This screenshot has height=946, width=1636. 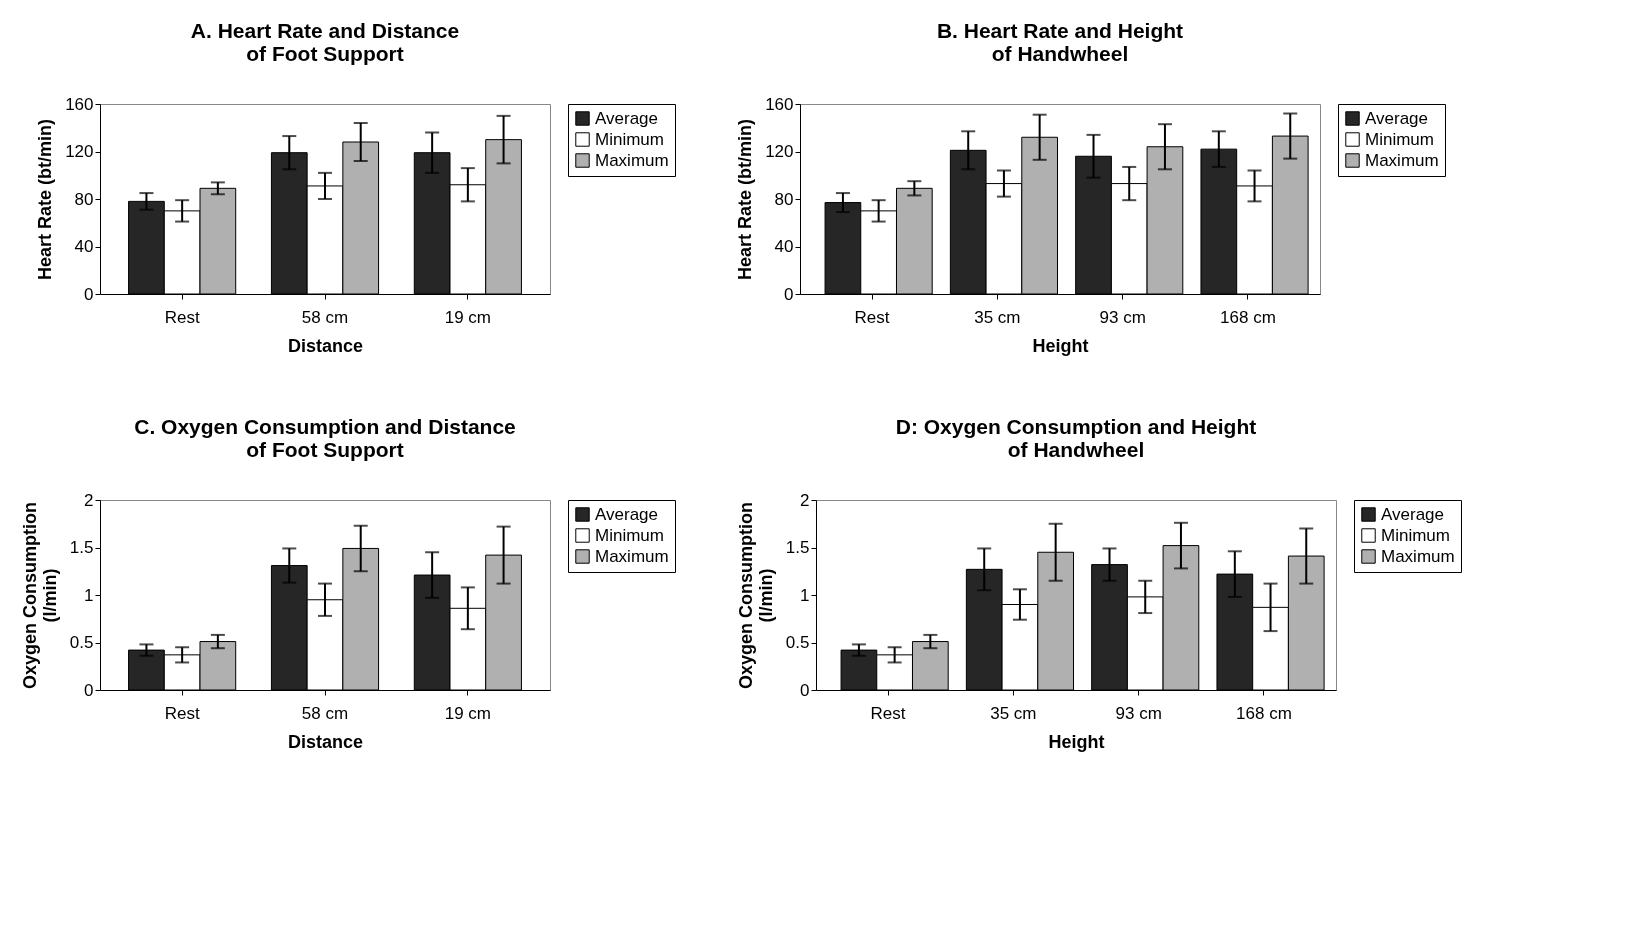 What do you see at coordinates (325, 42) in the screenshot?
I see `chart-title: A. Heart Rate and Distance of Foot Support` at bounding box center [325, 42].